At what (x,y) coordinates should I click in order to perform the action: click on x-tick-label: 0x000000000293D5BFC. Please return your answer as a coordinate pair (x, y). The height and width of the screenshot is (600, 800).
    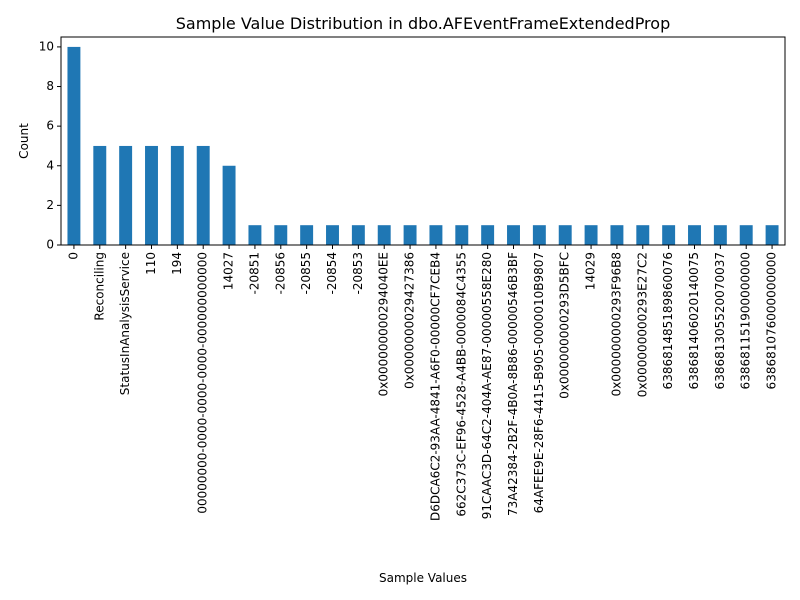
    Looking at the image, I should click on (565, 325).